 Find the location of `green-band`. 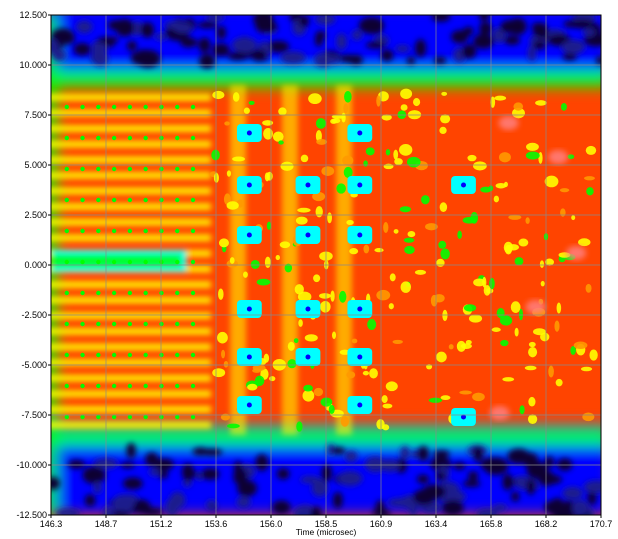

green-band is located at coordinates (116, 261).